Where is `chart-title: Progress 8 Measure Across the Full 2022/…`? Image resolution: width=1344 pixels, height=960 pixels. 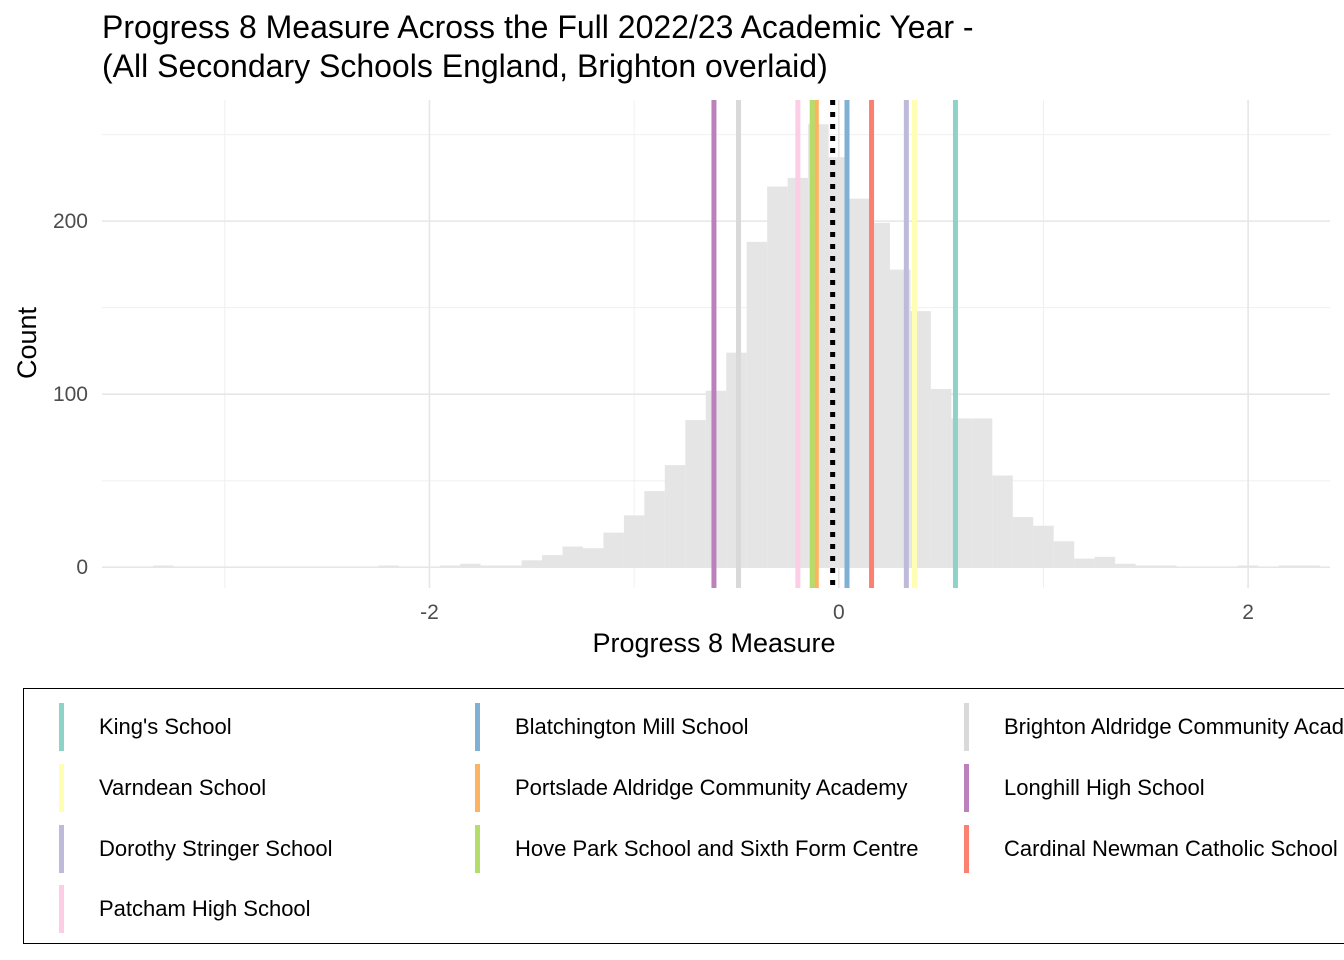 chart-title: Progress 8 Measure Across the Full 2022/… is located at coordinates (538, 46).